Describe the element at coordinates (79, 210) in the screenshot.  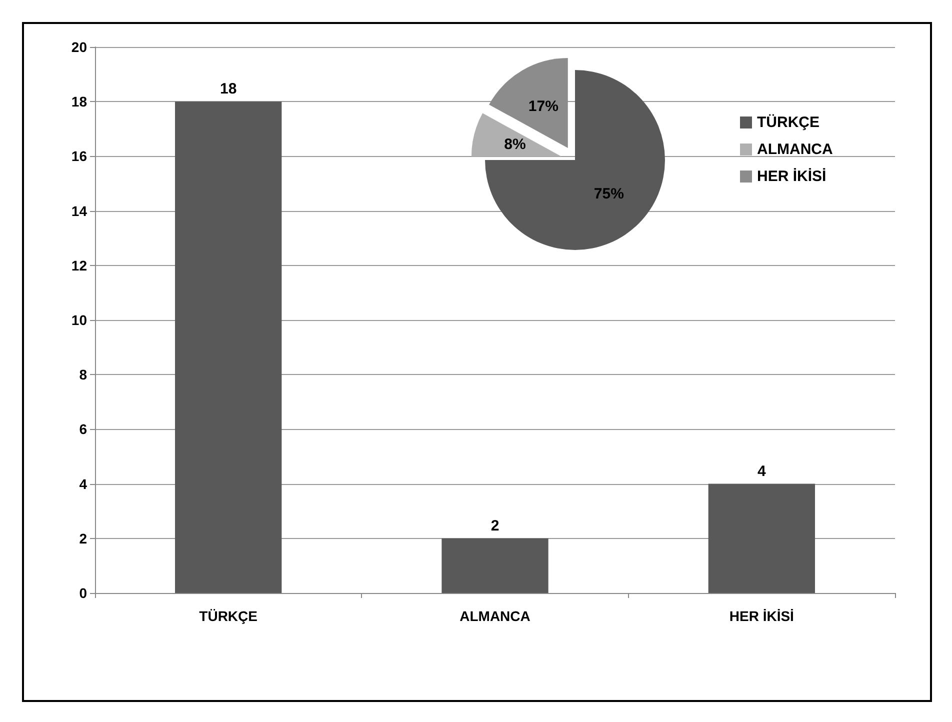
I see `y-tick-label: 14` at that location.